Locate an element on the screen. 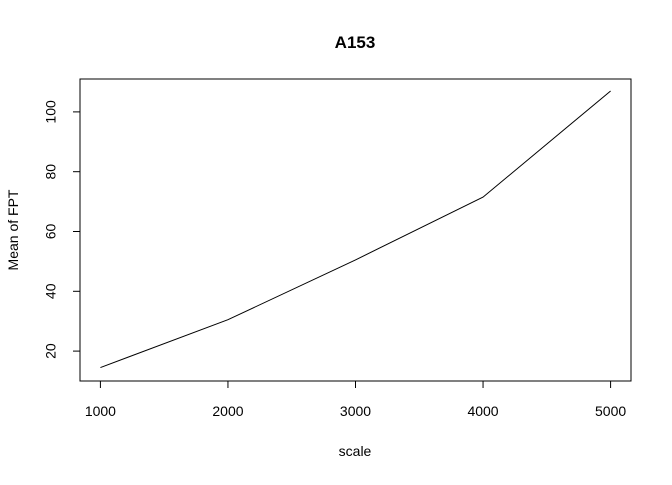 The width and height of the screenshot is (672, 485). x-axis-title: scale is located at coordinates (355, 451).